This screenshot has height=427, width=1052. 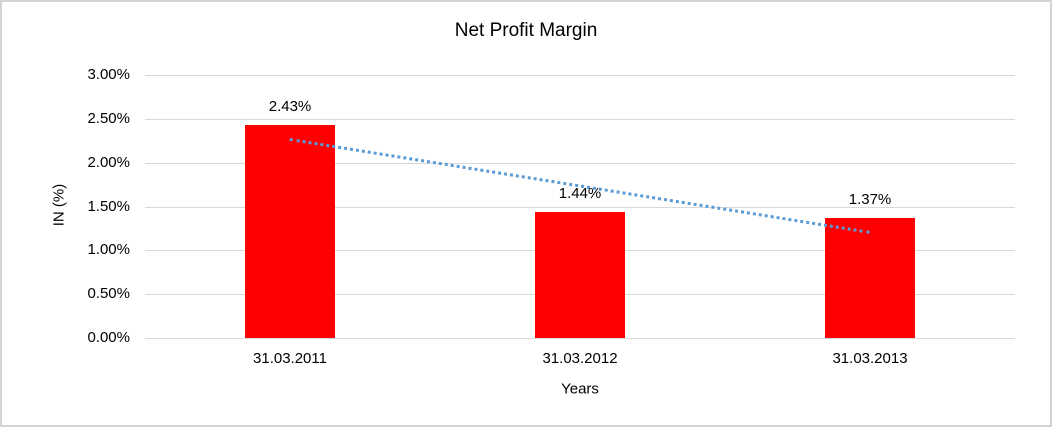 I want to click on gridline-3.00%, so click(x=580, y=75).